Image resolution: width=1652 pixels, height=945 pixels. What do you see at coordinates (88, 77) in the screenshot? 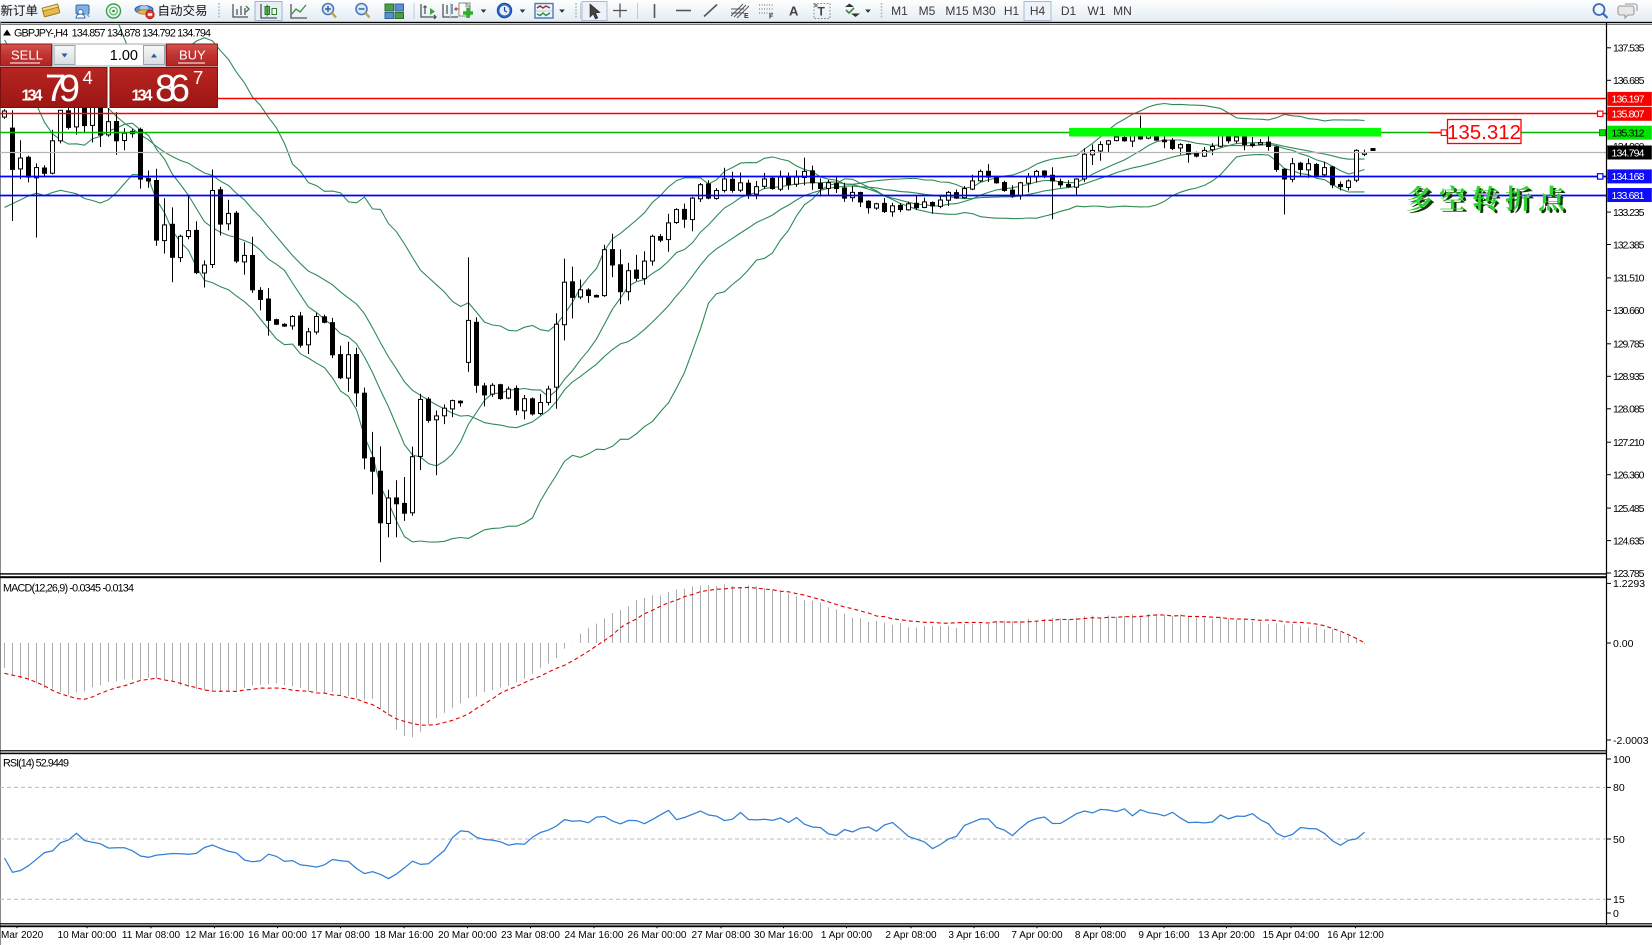
I see `svg-text: 4` at bounding box center [88, 77].